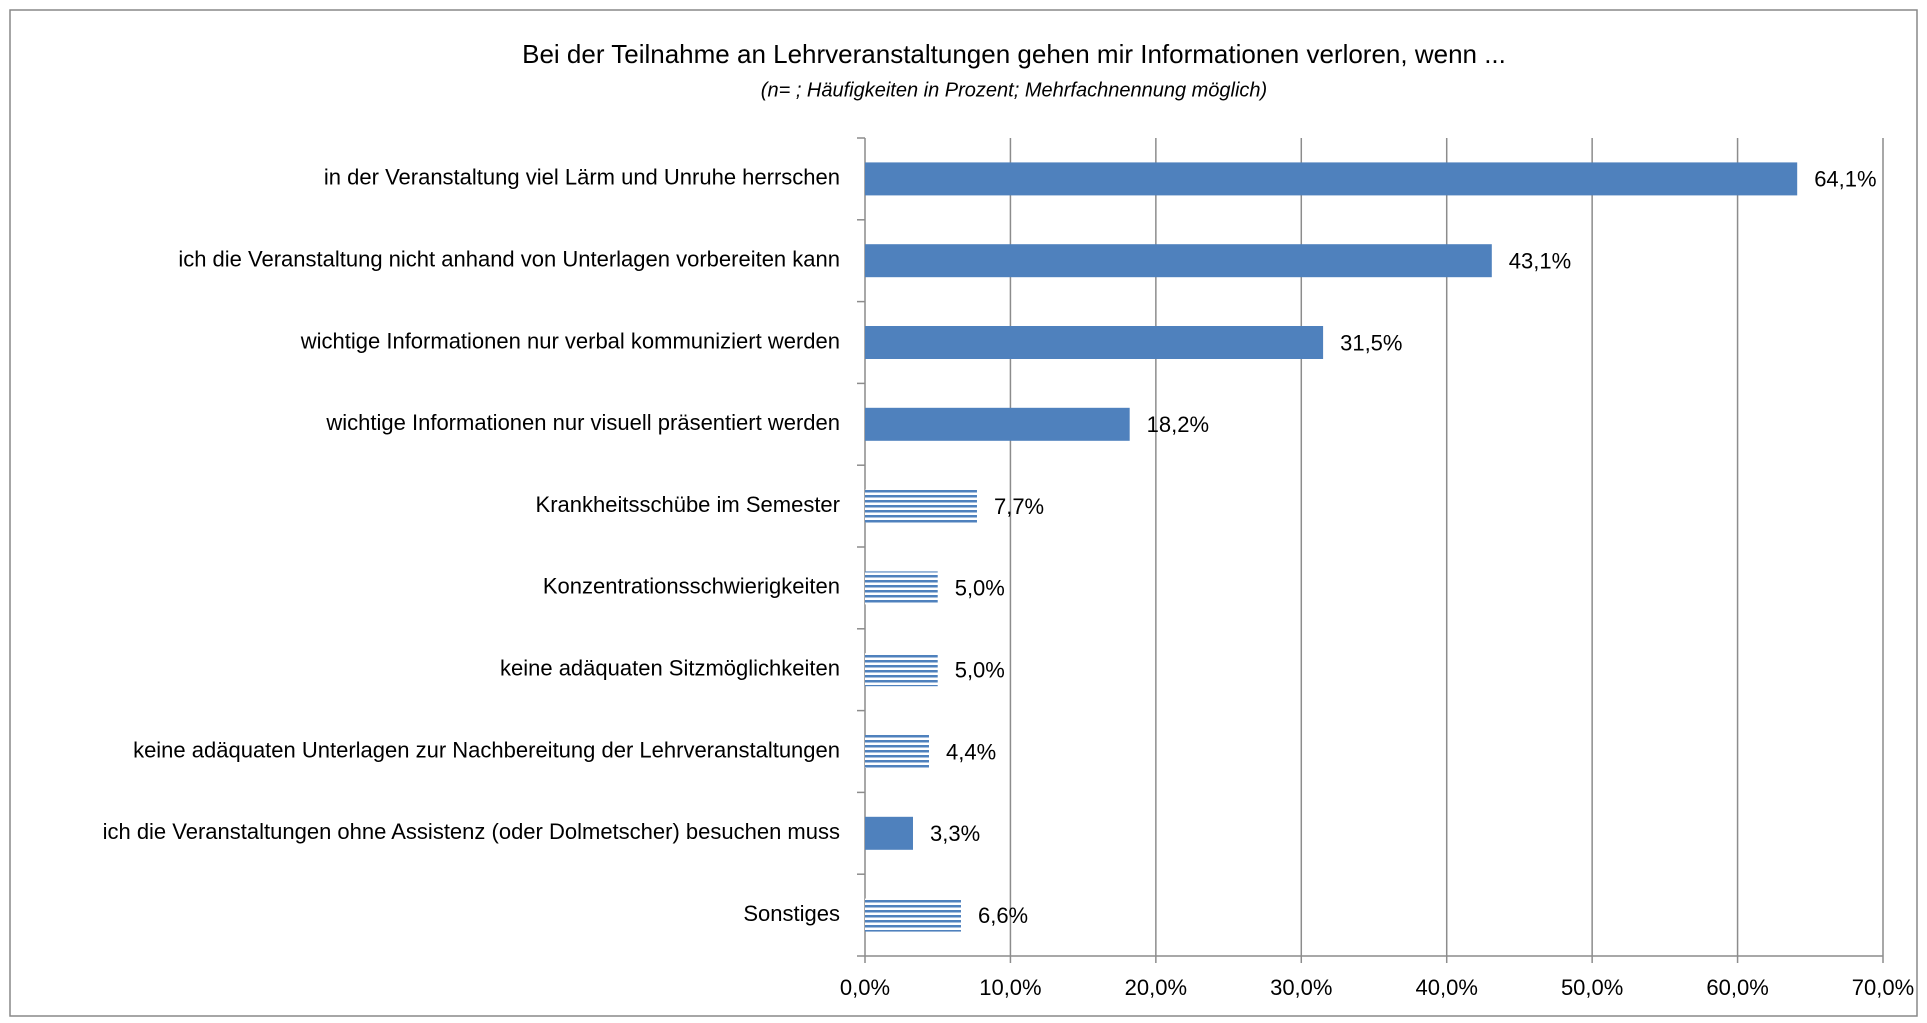 The image size is (1927, 1023). Describe the element at coordinates (691, 586) in the screenshot. I see `y-tick-label: Konzentrationsschwierigkeiten` at that location.